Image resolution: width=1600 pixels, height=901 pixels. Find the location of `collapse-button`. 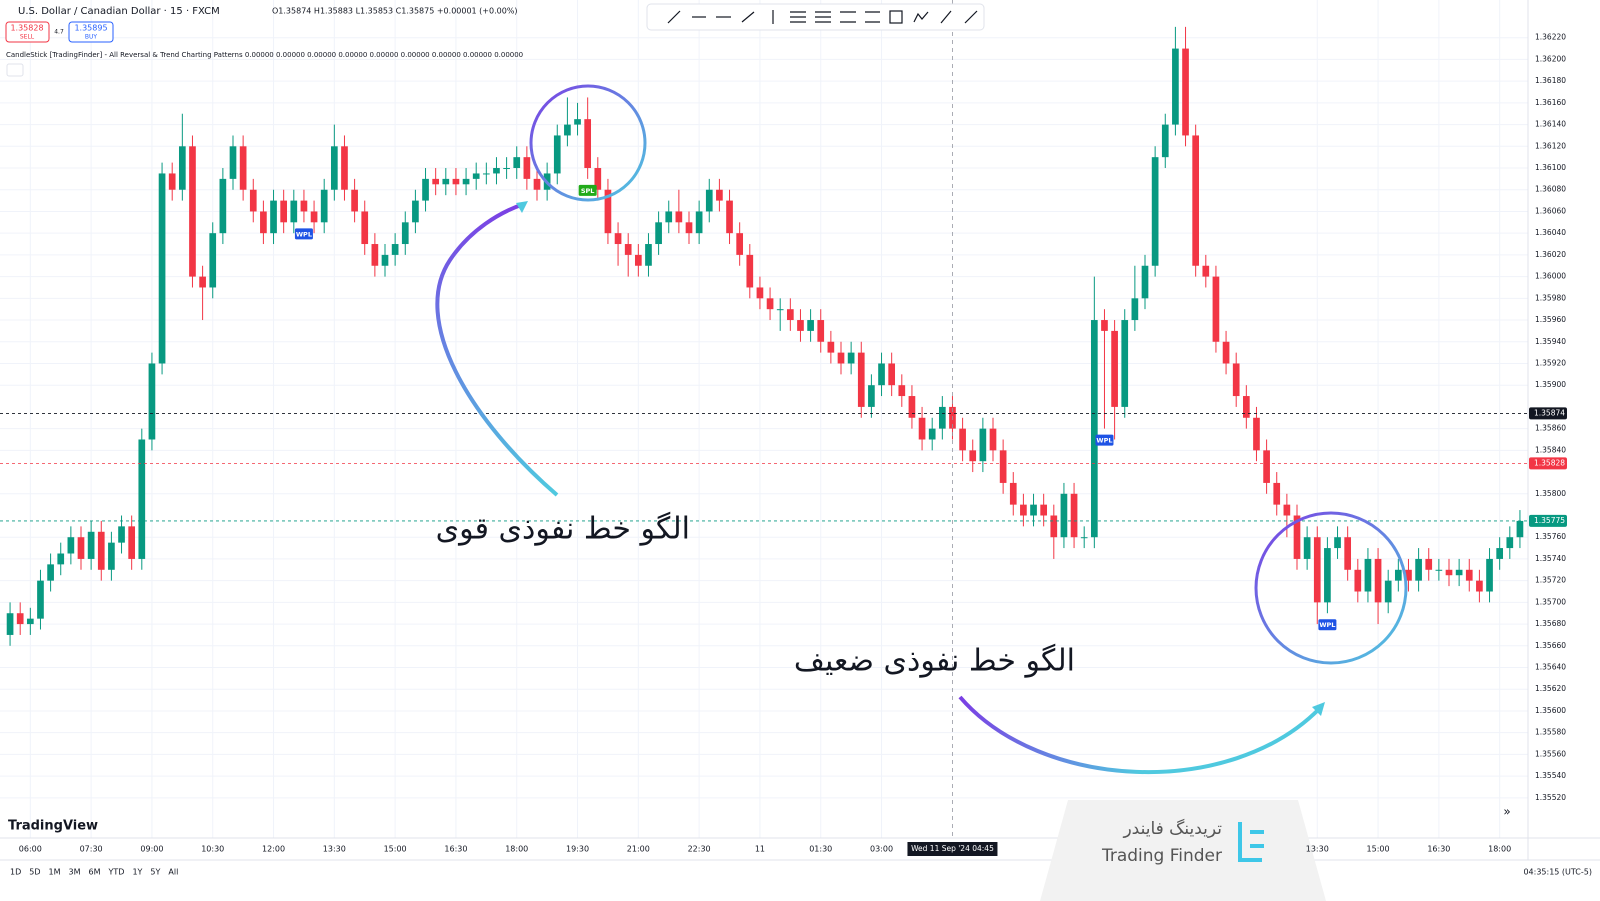

collapse-button is located at coordinates (15, 70).